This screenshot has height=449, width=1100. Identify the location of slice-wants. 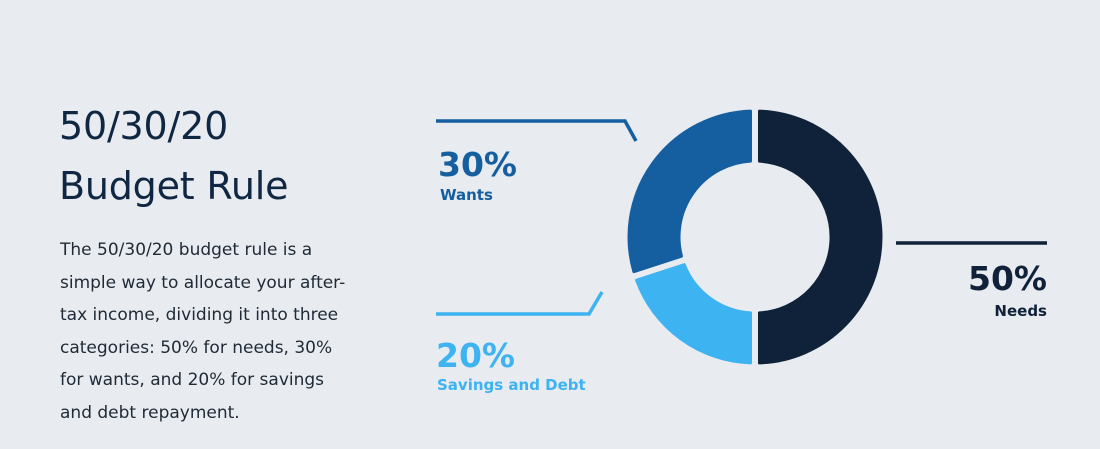
(689, 191).